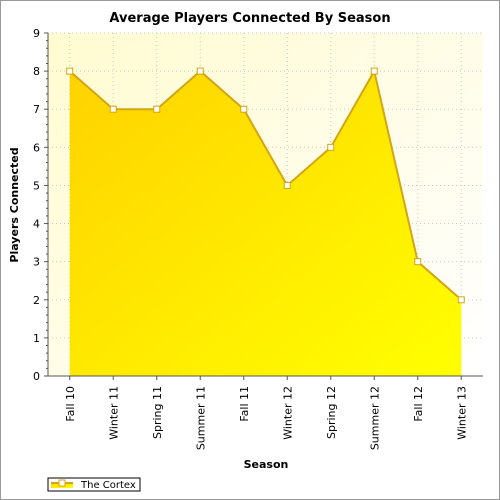 The width and height of the screenshot is (500, 500). I want to click on x-tick-label: Spring 12, so click(331, 412).